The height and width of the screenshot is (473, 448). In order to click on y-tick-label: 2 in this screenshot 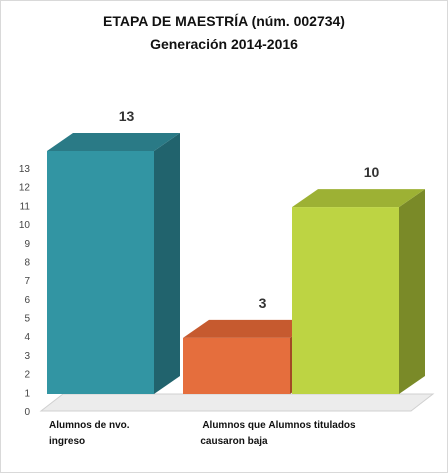, I will do `click(27, 375)`.